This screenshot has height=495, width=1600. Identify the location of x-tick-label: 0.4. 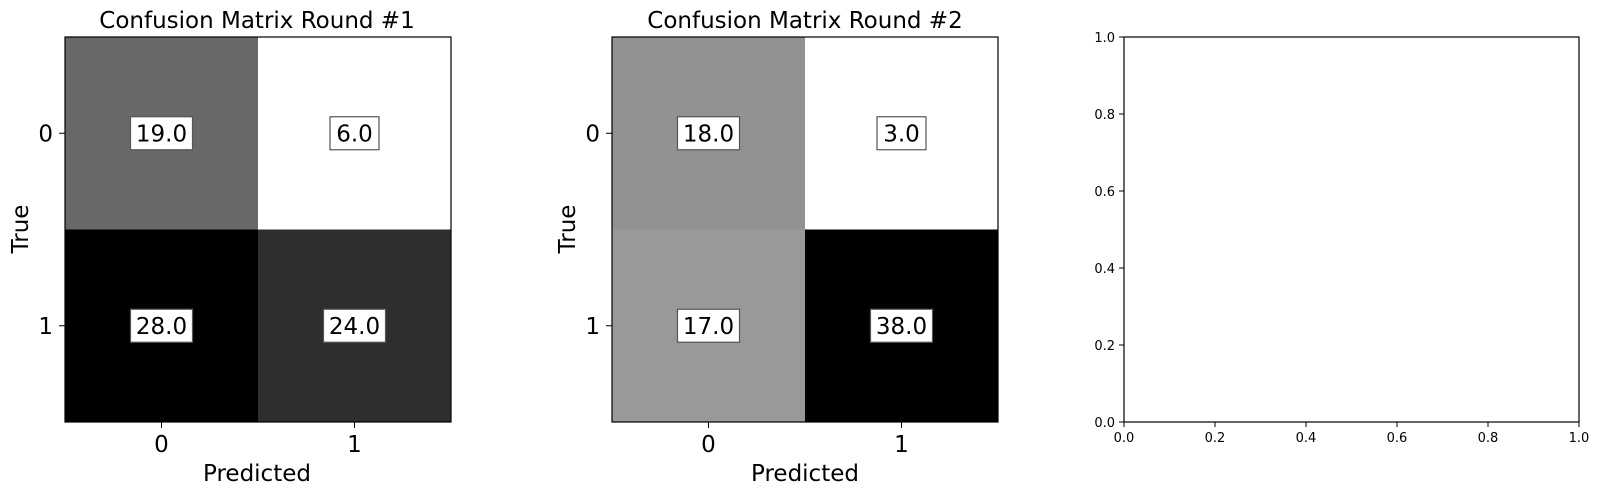
(1306, 438).